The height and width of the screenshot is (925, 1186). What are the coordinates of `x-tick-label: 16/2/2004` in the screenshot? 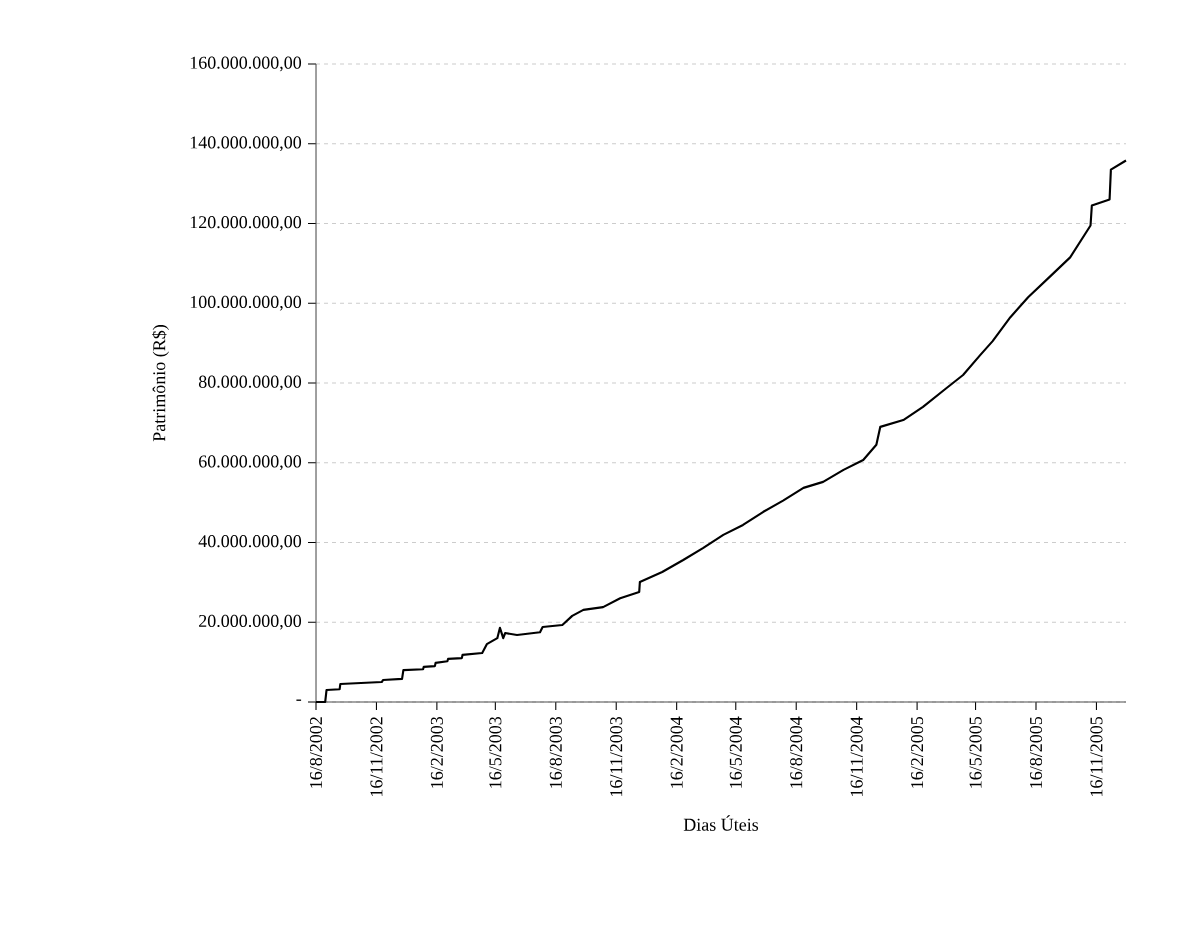 It's located at (676, 752).